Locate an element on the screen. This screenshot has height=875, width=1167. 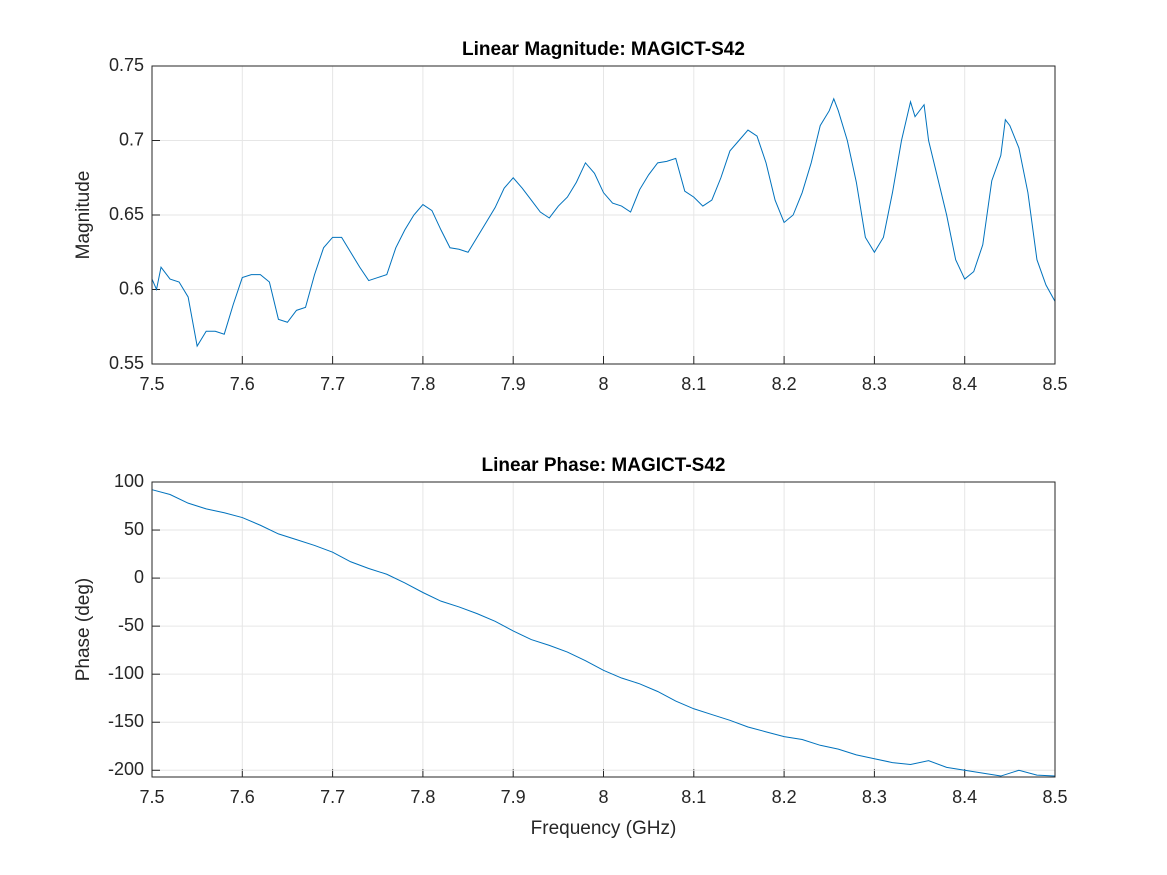
y-tick-label: -100 is located at coordinates (126, 673).